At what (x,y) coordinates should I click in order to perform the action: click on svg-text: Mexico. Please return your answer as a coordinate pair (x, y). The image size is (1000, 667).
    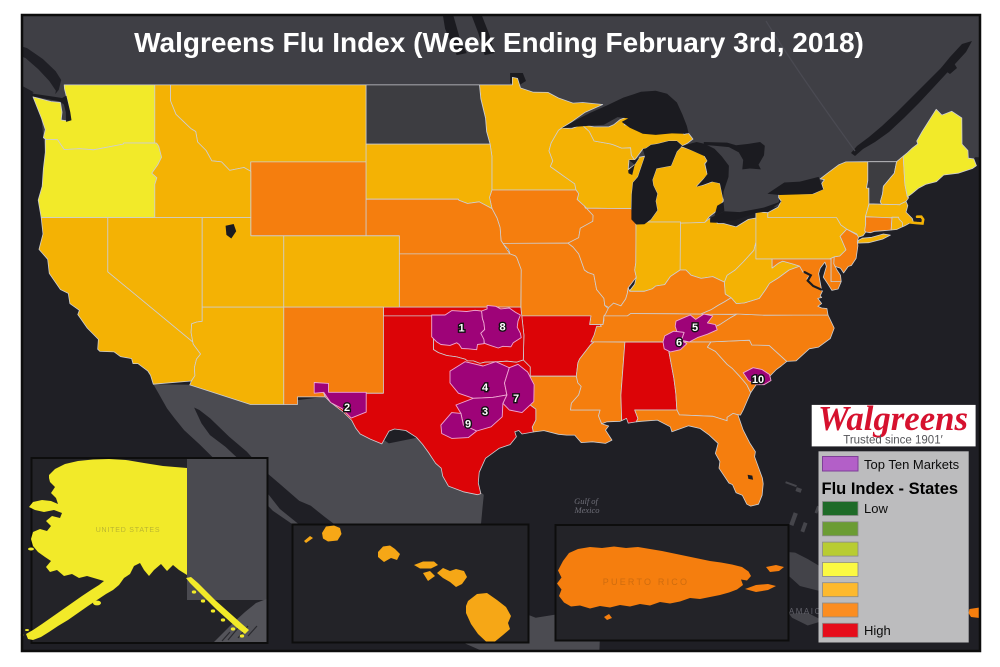
    Looking at the image, I should click on (586, 510).